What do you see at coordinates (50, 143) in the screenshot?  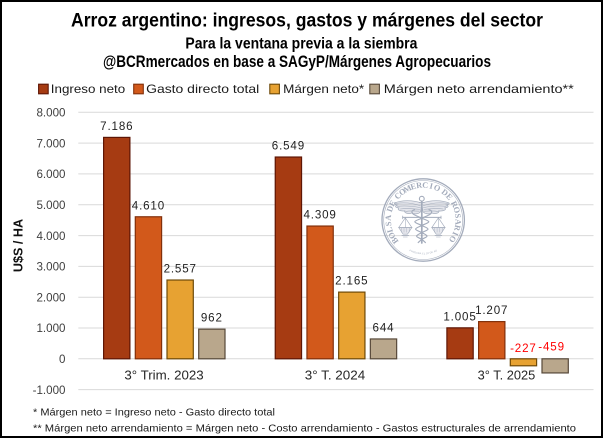 I see `svg-text: 7.000` at bounding box center [50, 143].